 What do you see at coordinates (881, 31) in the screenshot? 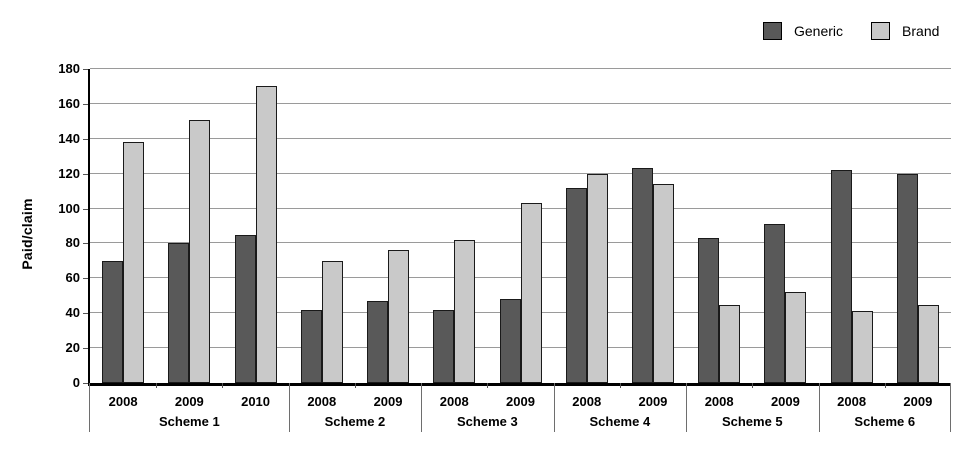
I see `legend-swatch-brand` at bounding box center [881, 31].